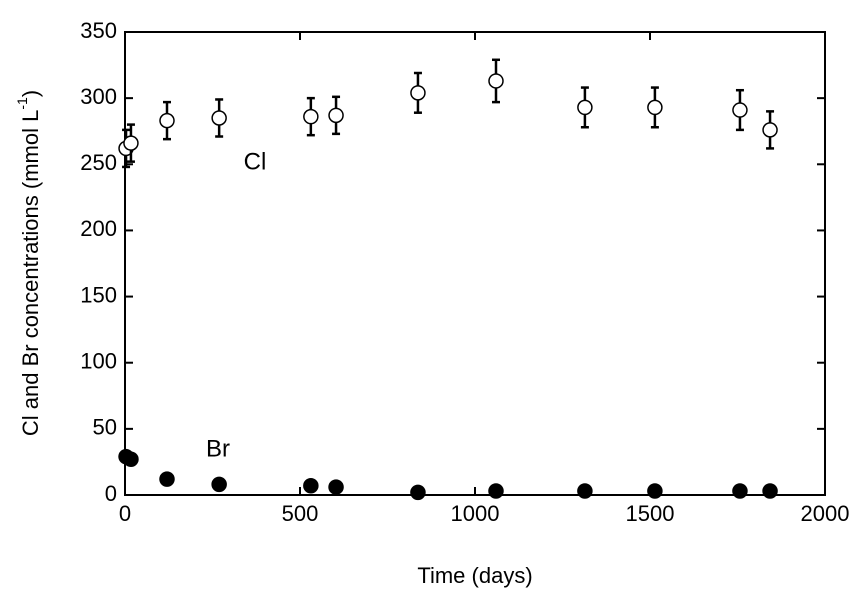  What do you see at coordinates (650, 513) in the screenshot?
I see `x-tick-label: 1500` at bounding box center [650, 513].